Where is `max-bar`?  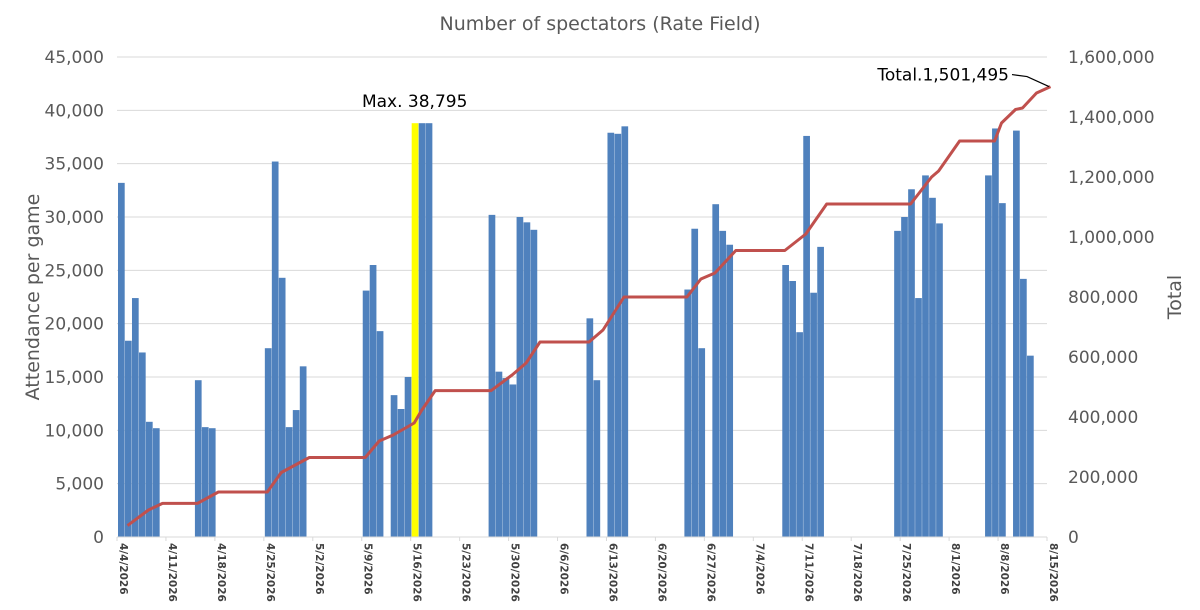
max-bar is located at coordinates (415, 330).